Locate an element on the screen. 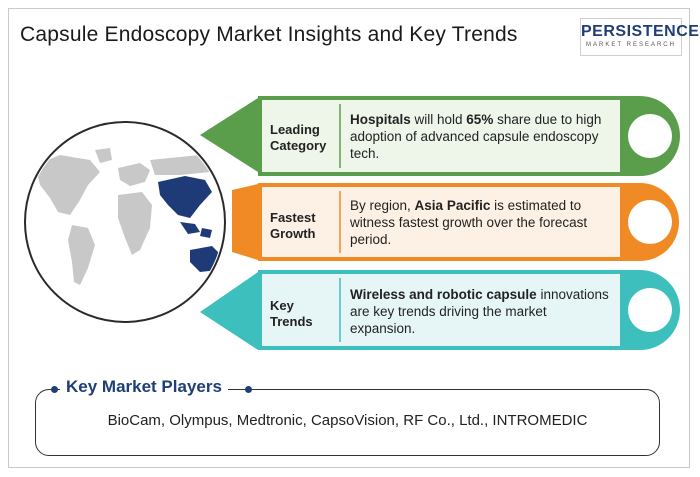  row1-category: Leading Category is located at coordinates (298, 138).